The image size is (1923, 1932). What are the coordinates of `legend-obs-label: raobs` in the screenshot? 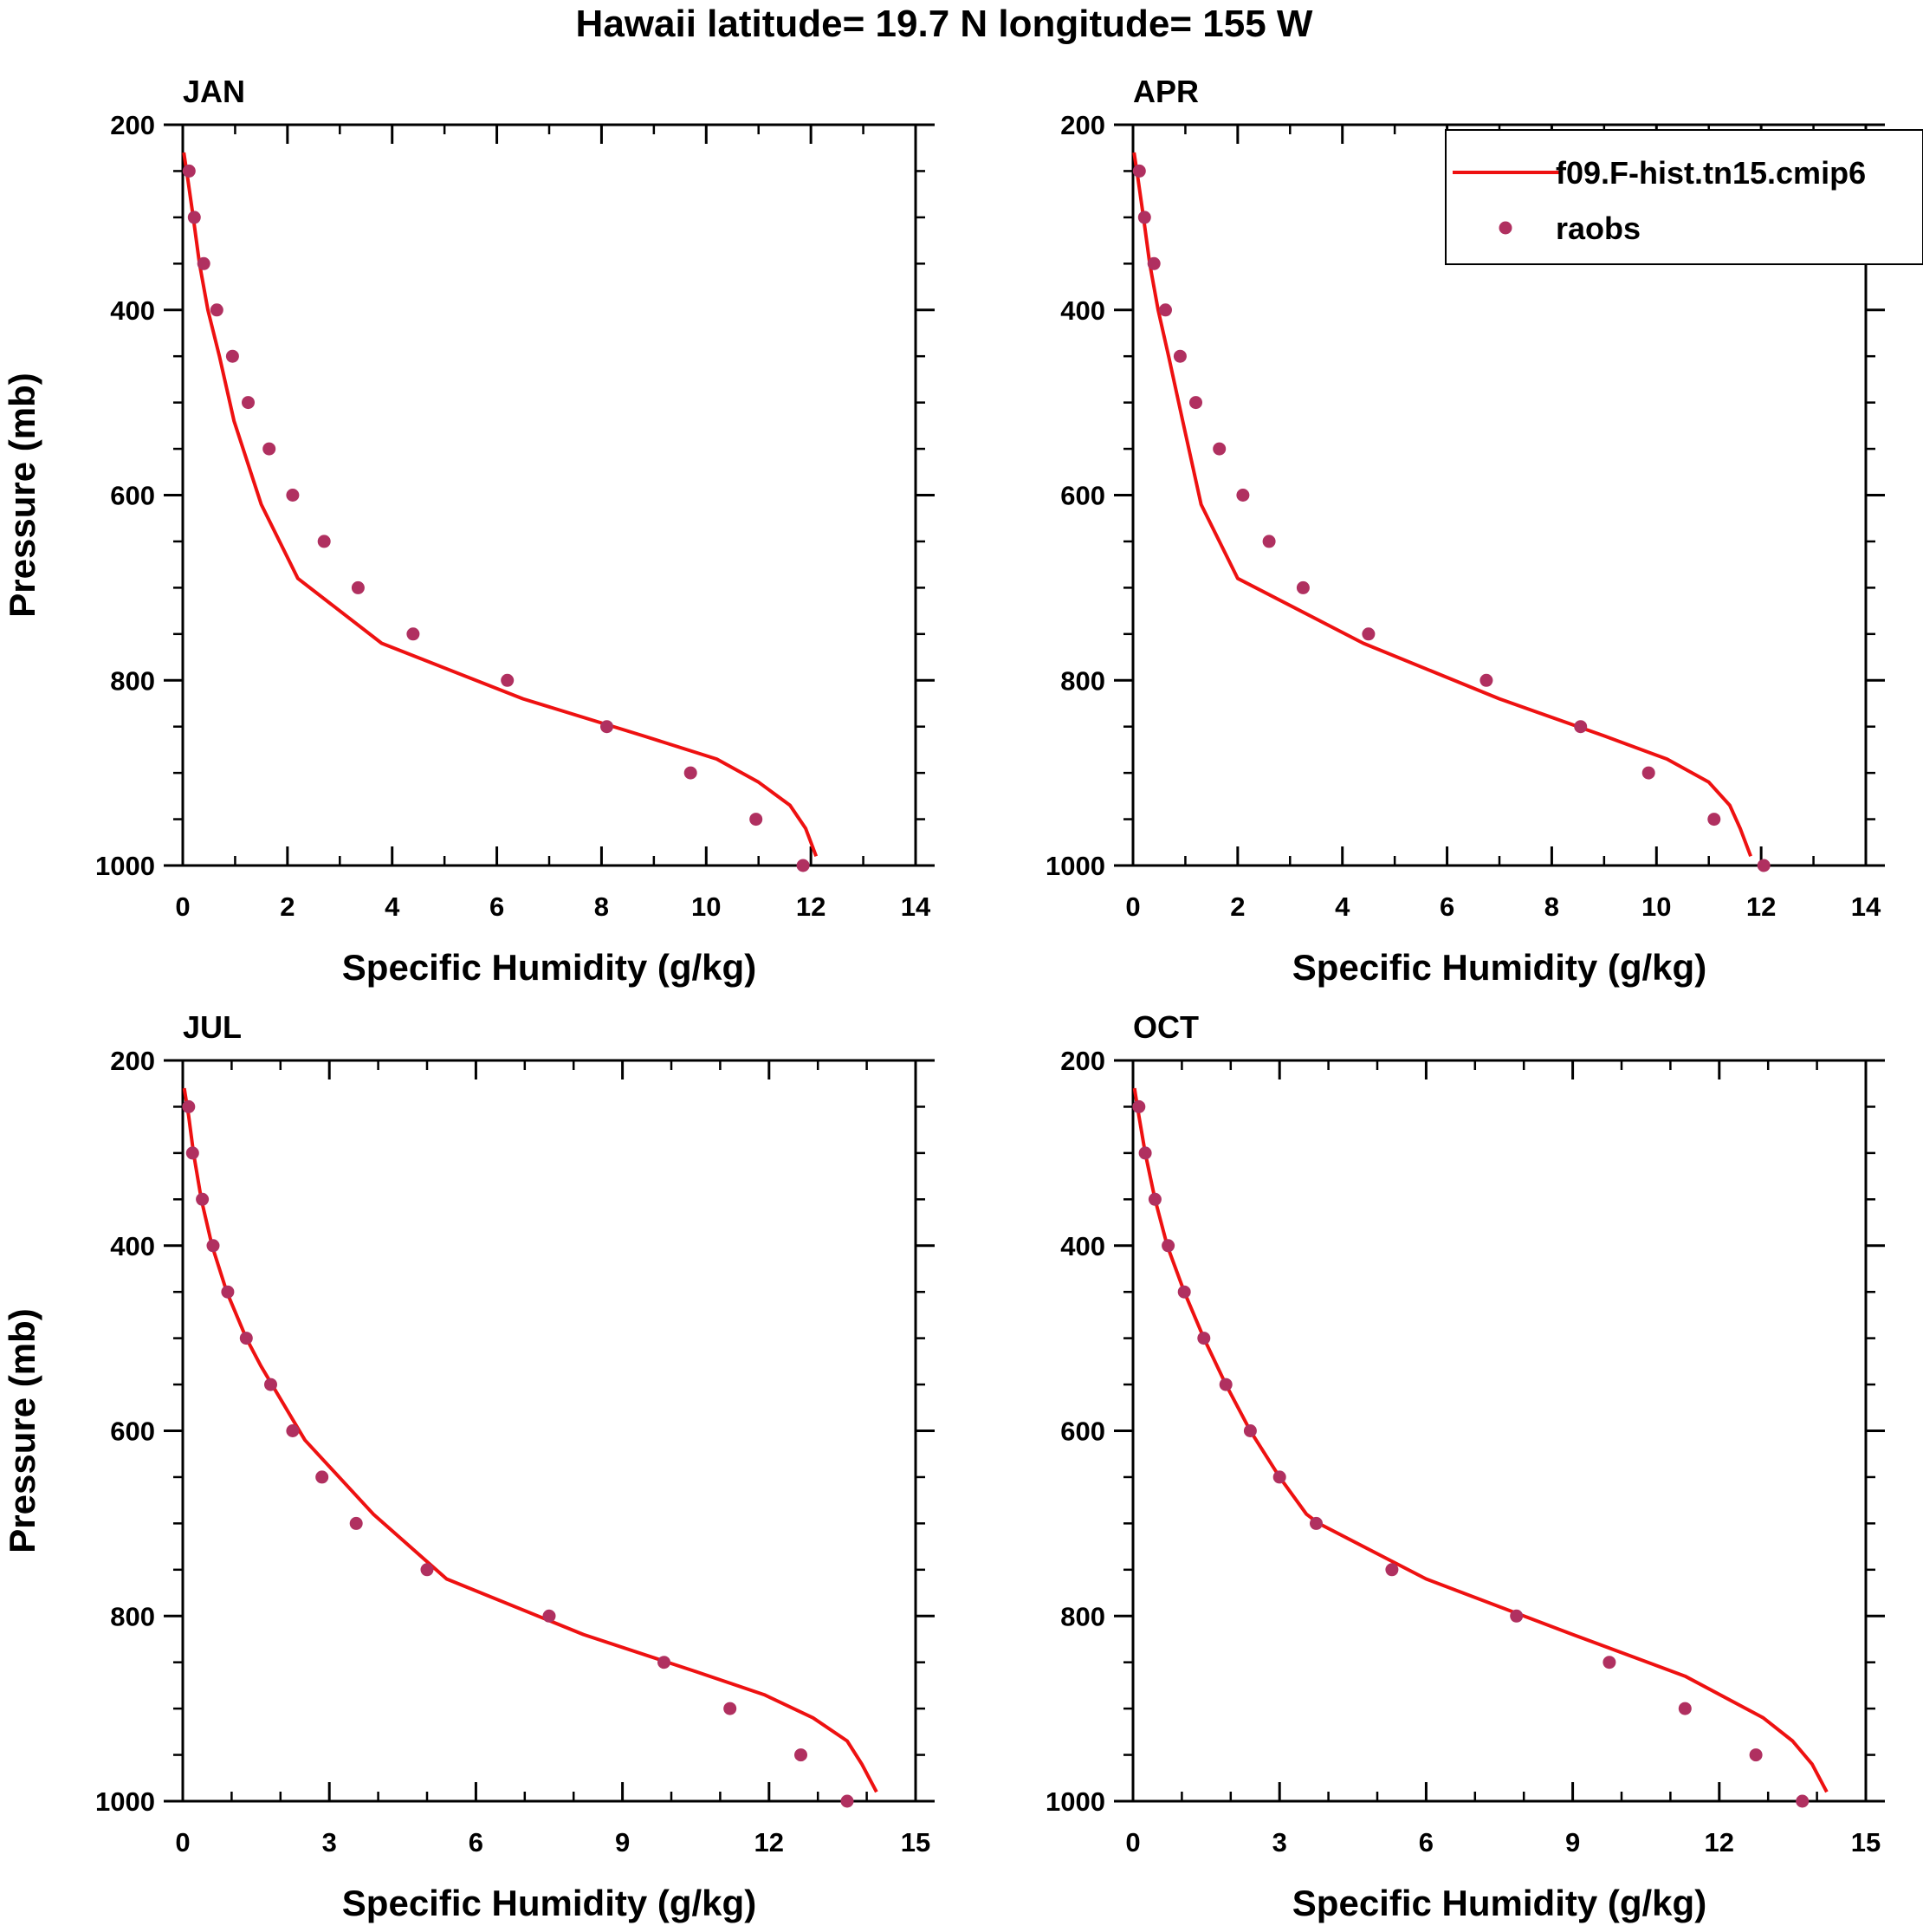 It's located at (1598, 228).